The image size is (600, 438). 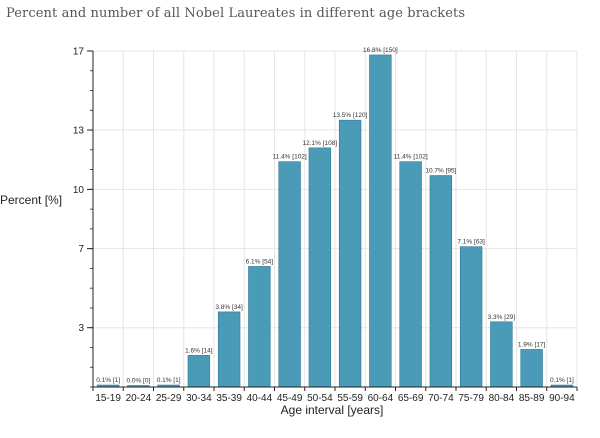 I want to click on y-tick-label: 7, so click(x=81, y=249).